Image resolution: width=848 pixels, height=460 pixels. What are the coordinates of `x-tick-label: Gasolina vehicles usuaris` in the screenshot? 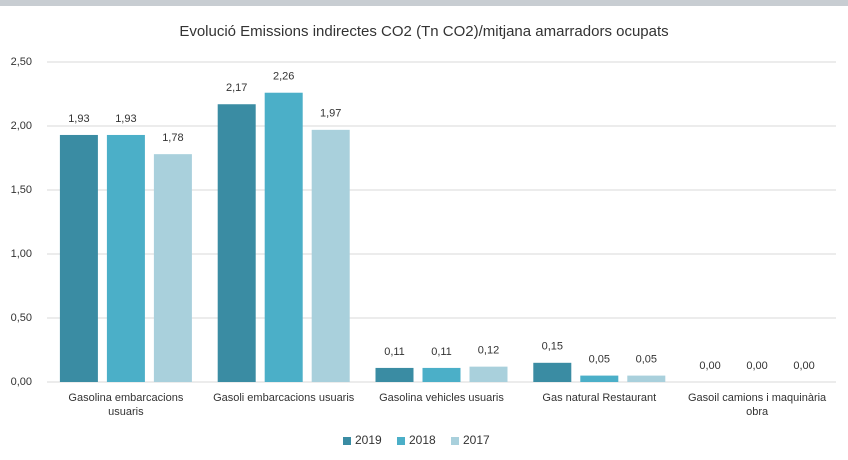 It's located at (441, 398).